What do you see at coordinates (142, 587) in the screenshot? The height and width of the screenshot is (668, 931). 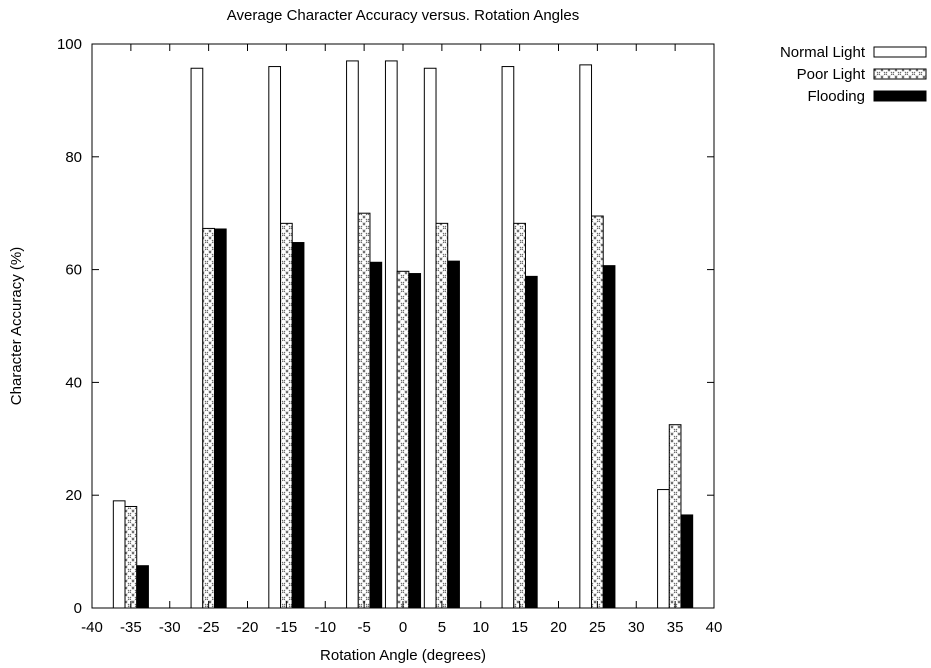 I see `bar-flooding--35` at bounding box center [142, 587].